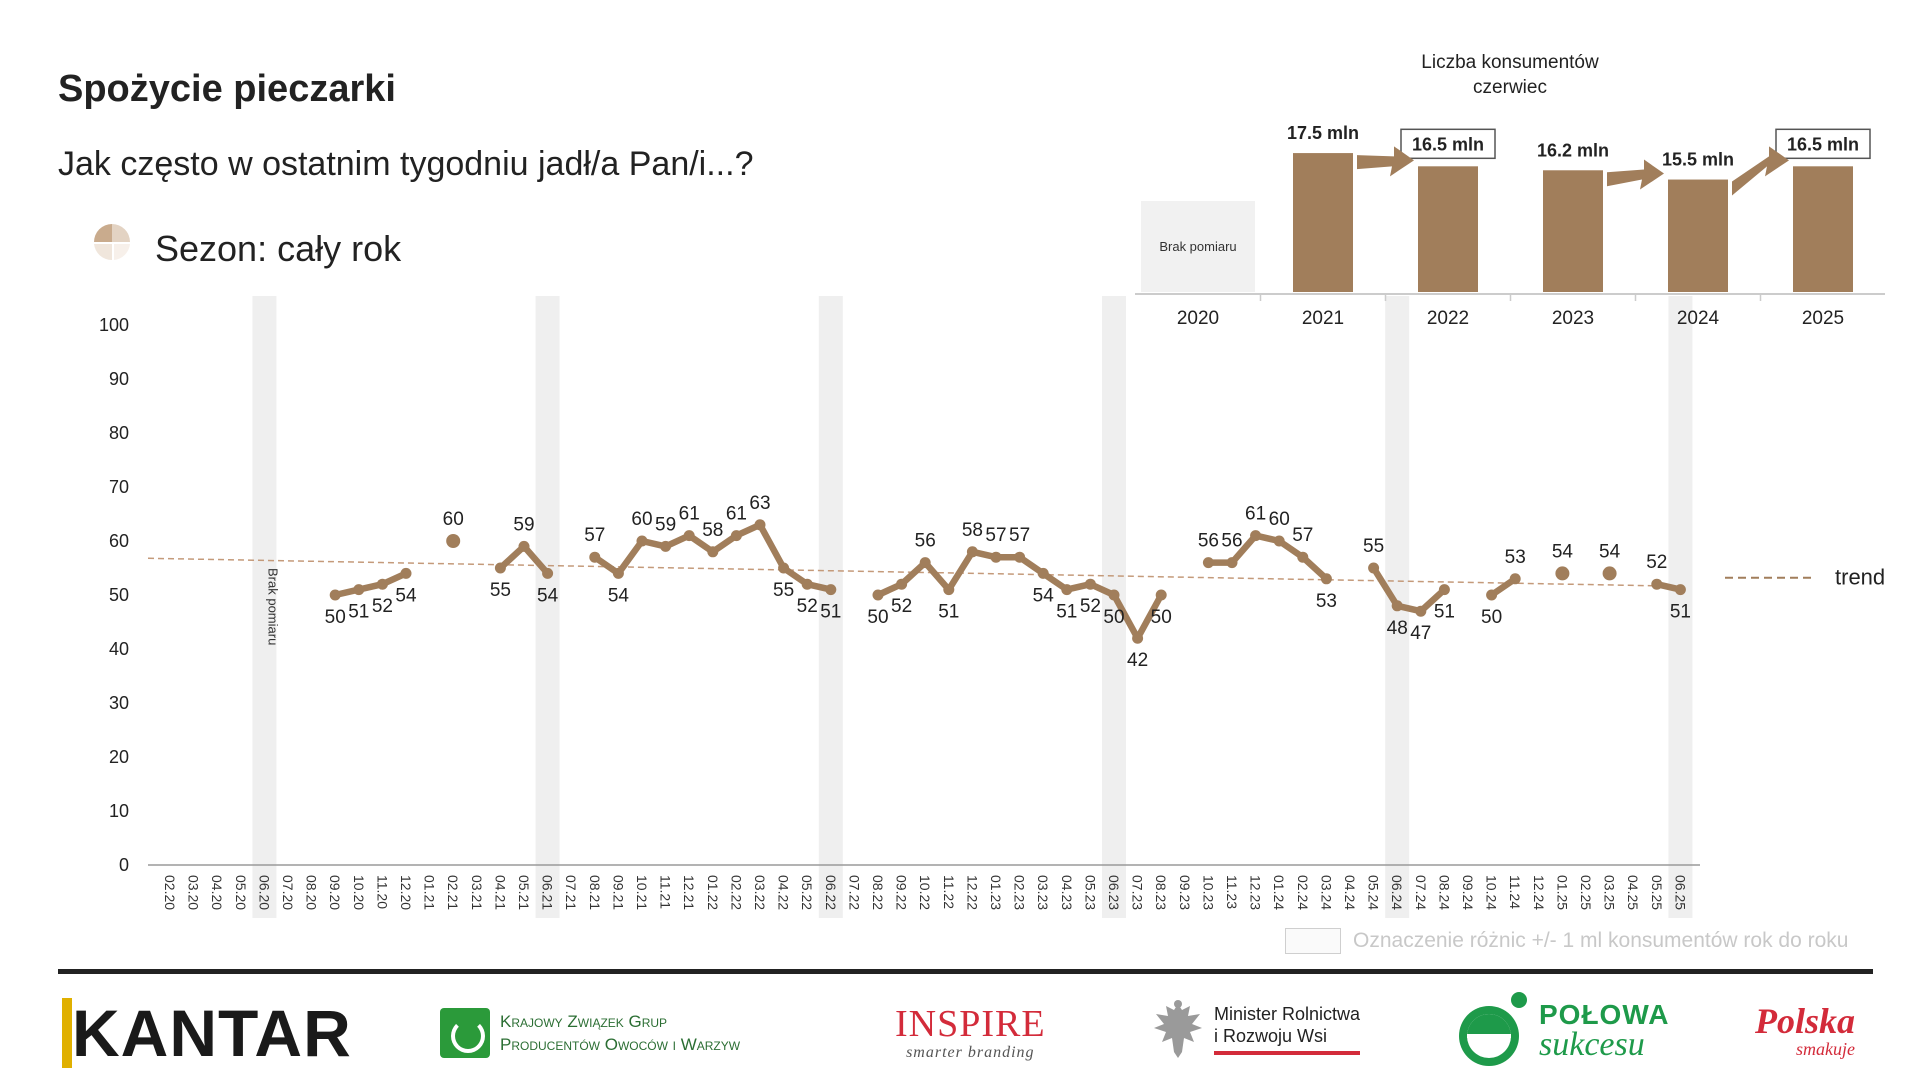 This screenshot has width=1920, height=1080. Describe the element at coordinates (1562, 892) in the screenshot. I see `x-tick-label: 01.25` at that location.